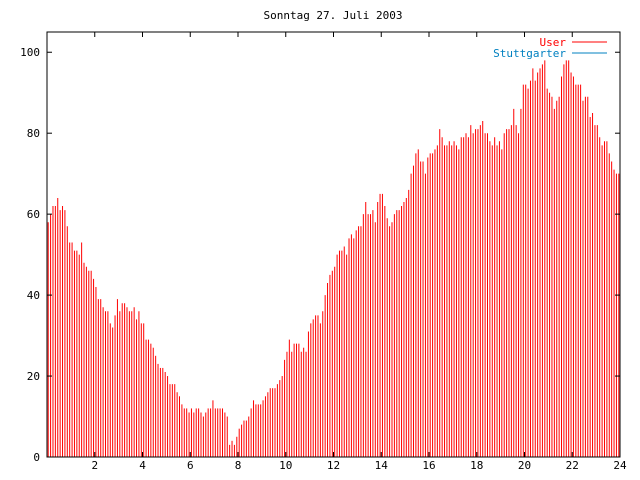 The width and height of the screenshot is (640, 480). Describe the element at coordinates (620, 465) in the screenshot. I see `x-tick-label: 24` at that location.